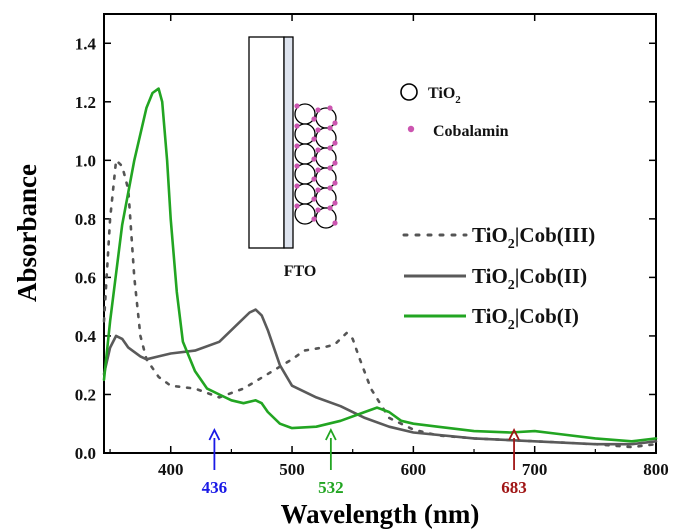  I want to click on legend-label-cob-ii: TiO2|Cob(II), so click(529, 278).